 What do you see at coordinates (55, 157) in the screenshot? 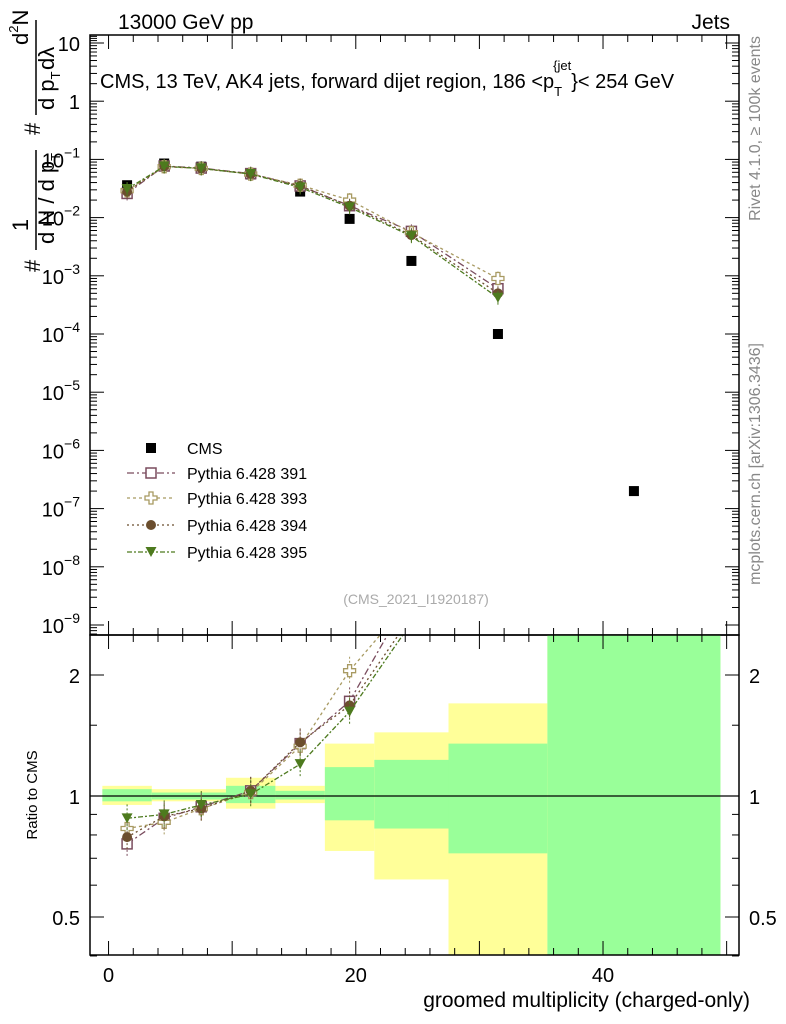
I see `ylabel-t1: T` at bounding box center [55, 157].